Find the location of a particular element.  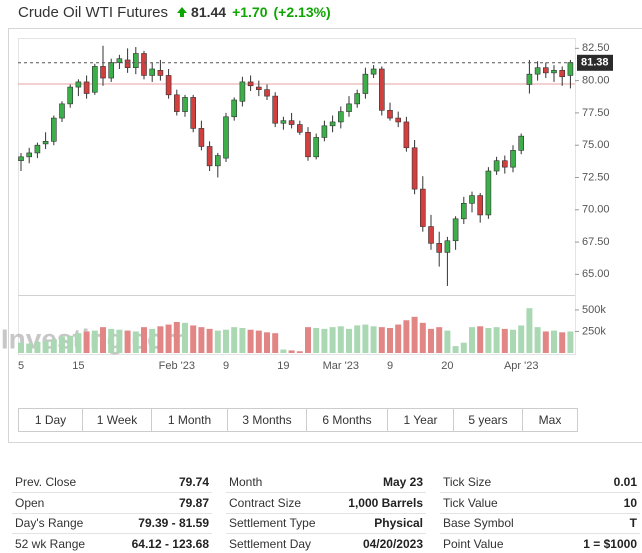

up-arrow is located at coordinates (182, 12).